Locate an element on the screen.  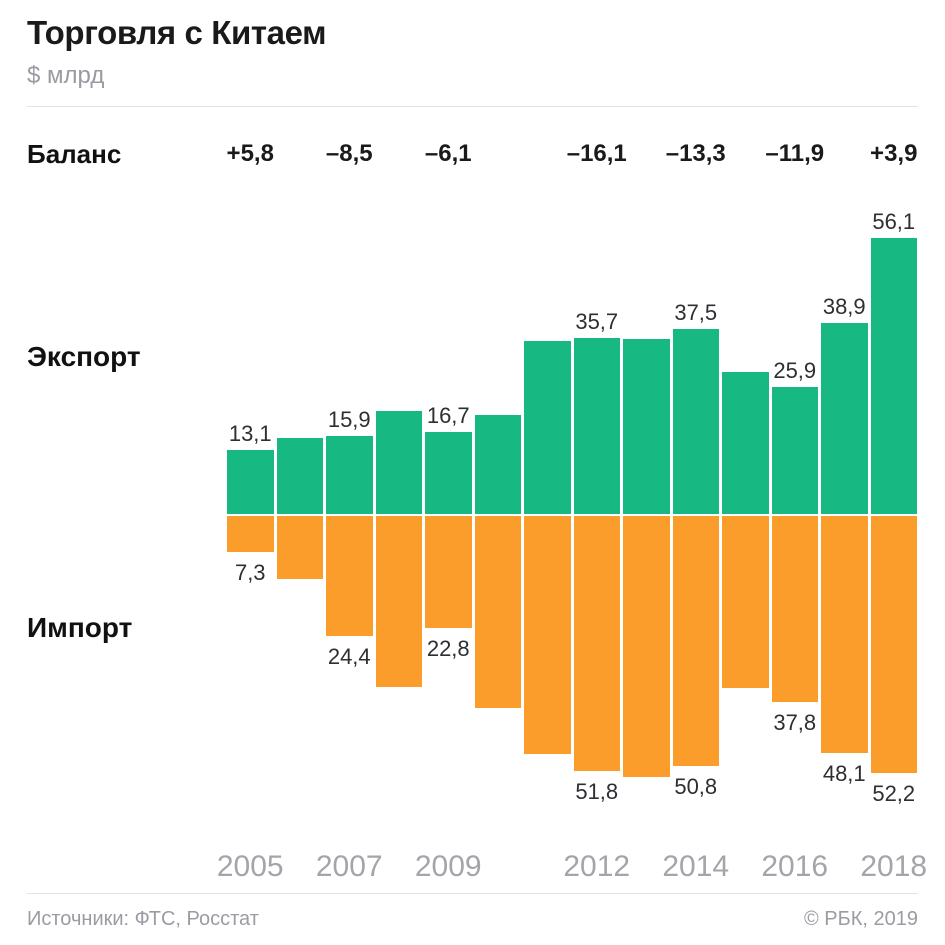
export-bar-2017 is located at coordinates (844, 418).